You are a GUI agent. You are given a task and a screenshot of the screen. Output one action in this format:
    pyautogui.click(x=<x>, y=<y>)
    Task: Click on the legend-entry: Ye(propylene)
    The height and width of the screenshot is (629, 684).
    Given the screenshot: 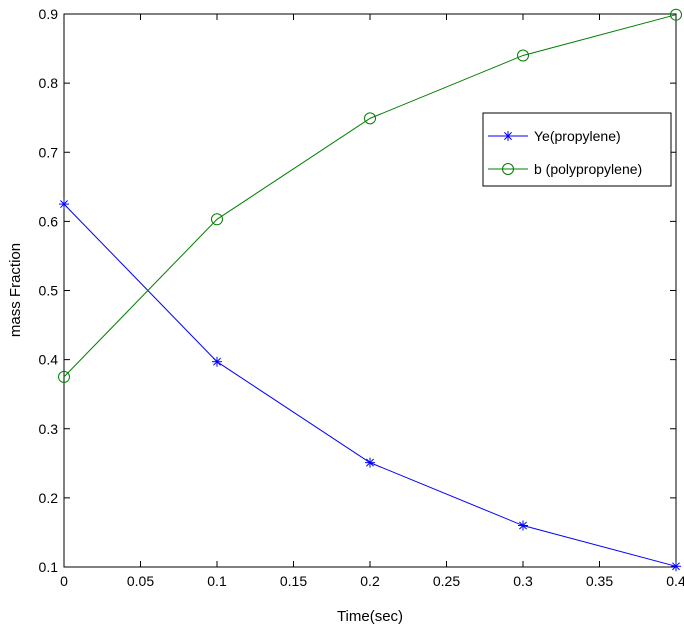 What is the action you would take?
    pyautogui.click(x=554, y=136)
    